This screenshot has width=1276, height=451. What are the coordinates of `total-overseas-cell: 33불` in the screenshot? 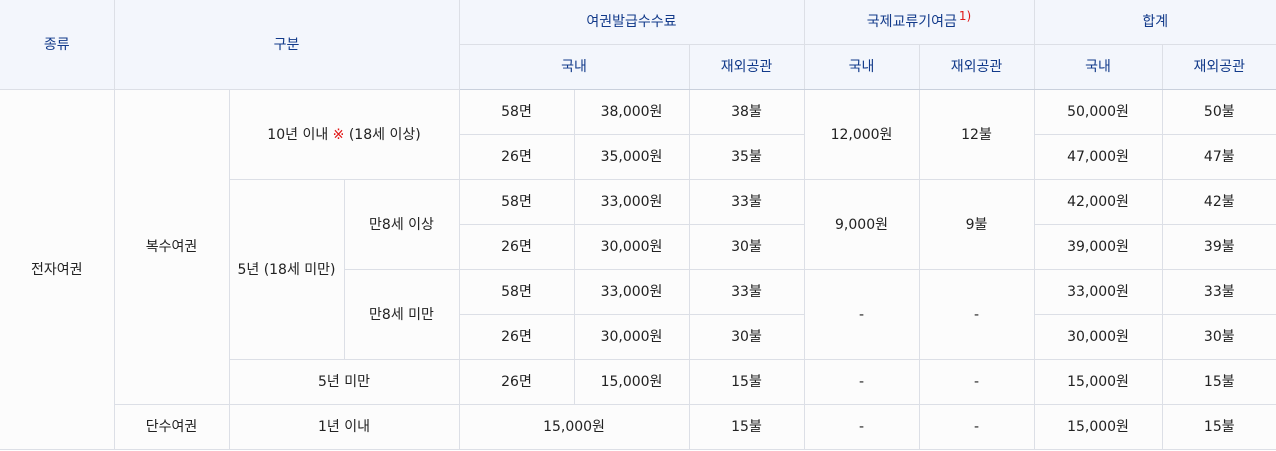 It's located at (1218, 292).